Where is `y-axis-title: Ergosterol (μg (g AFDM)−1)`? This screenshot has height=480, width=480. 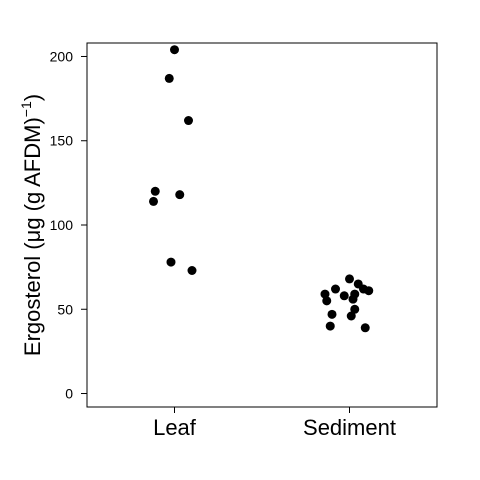
y-axis-title: Ergosterol (μg (g AFDM)−1) is located at coordinates (31, 225).